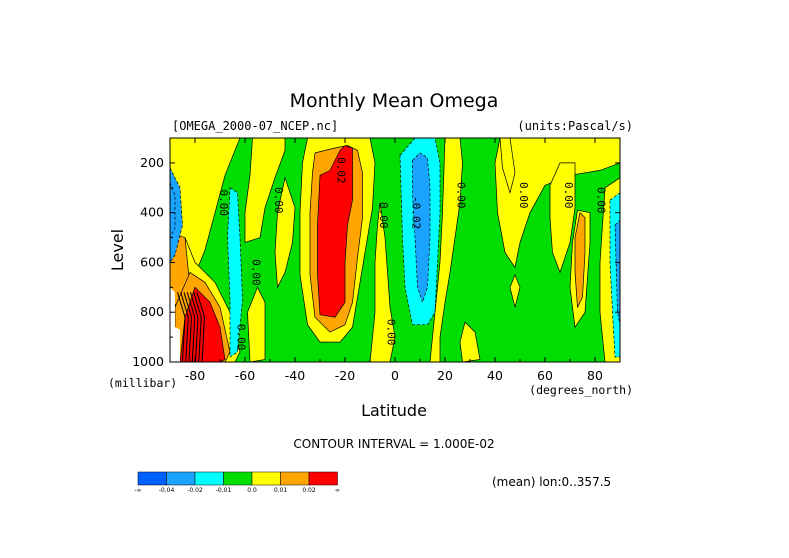 The height and width of the screenshot is (558, 789). Describe the element at coordinates (142, 383) in the screenshot. I see `y-axis-units: (millibar)` at that location.